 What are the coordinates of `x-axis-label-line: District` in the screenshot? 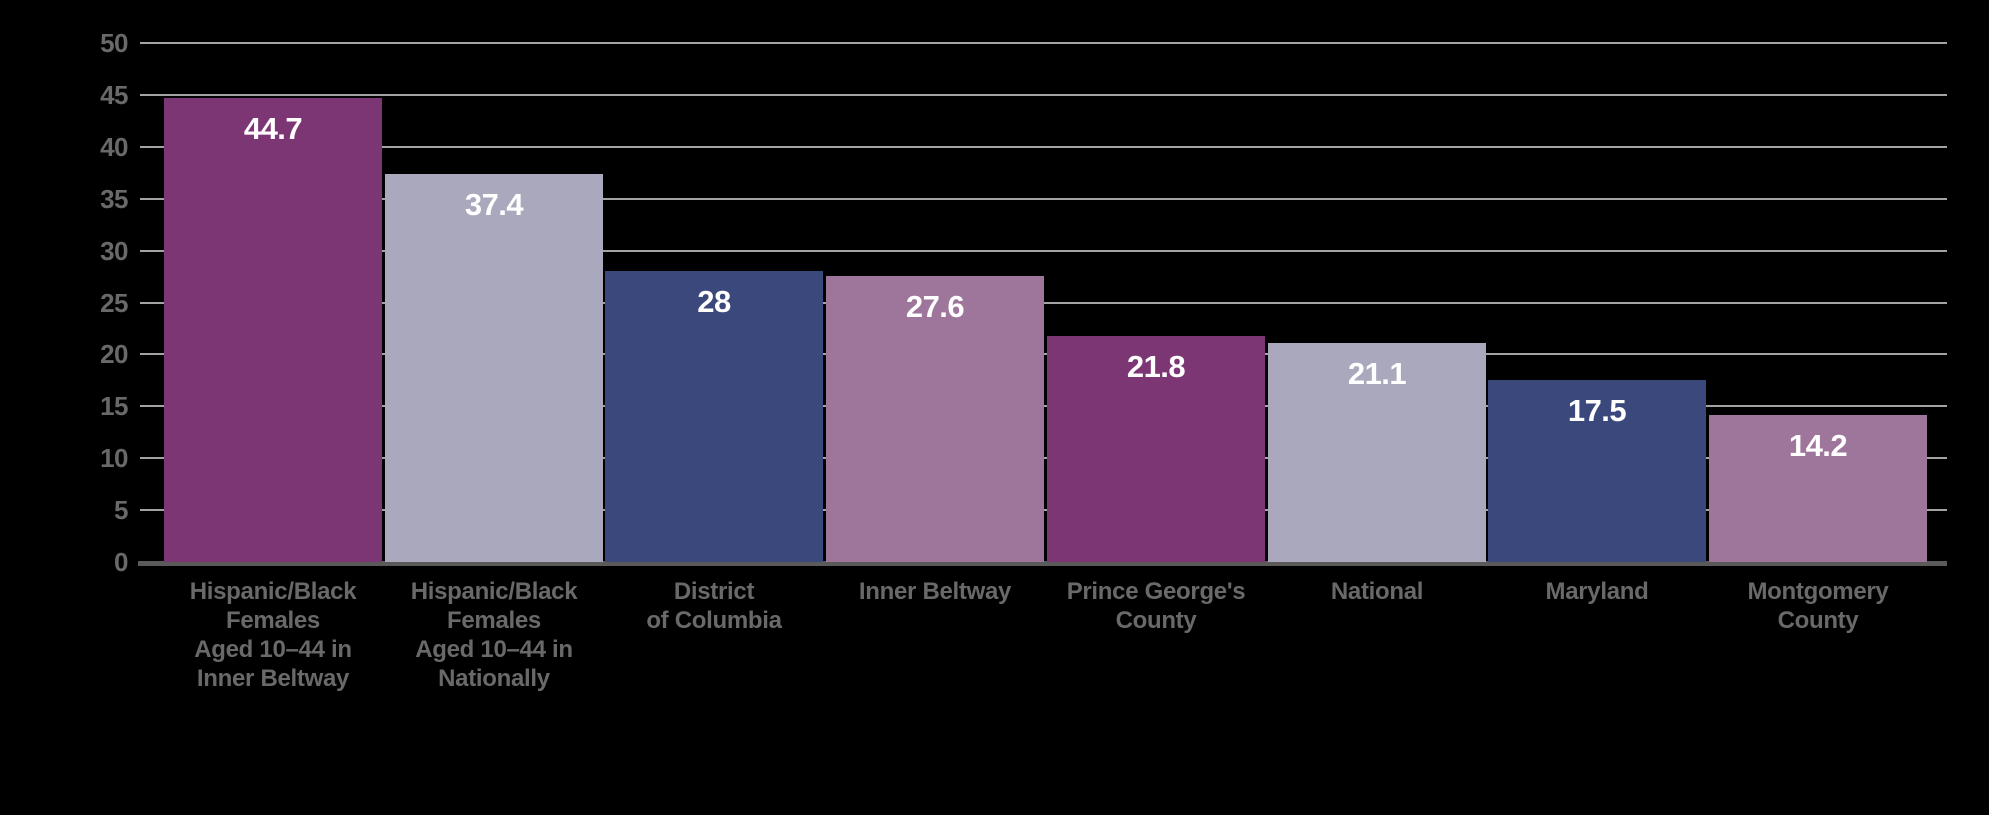 It's located at (714, 591).